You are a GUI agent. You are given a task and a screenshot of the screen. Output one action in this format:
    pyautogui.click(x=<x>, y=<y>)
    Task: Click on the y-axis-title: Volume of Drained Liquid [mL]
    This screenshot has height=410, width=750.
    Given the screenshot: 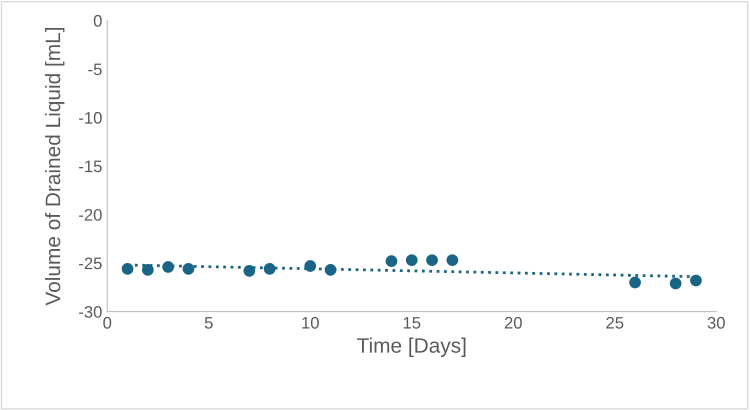 What is the action you would take?
    pyautogui.click(x=54, y=167)
    